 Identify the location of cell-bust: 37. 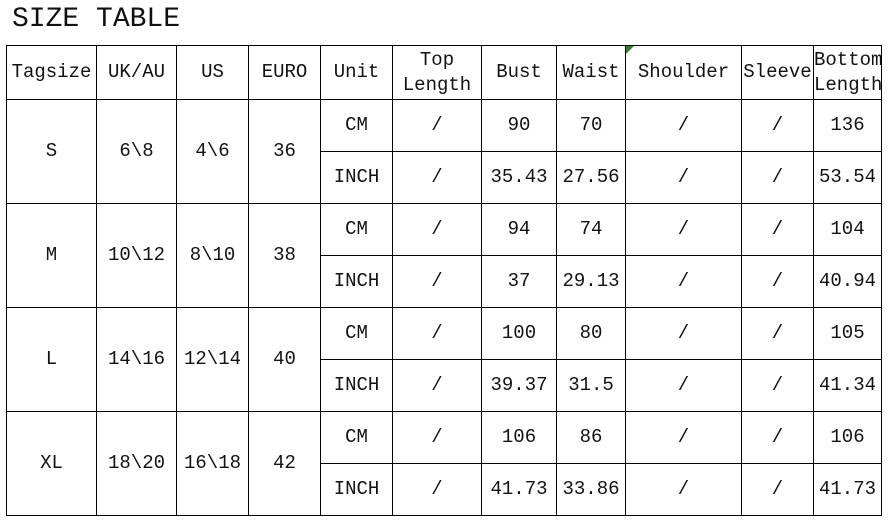
(519, 281).